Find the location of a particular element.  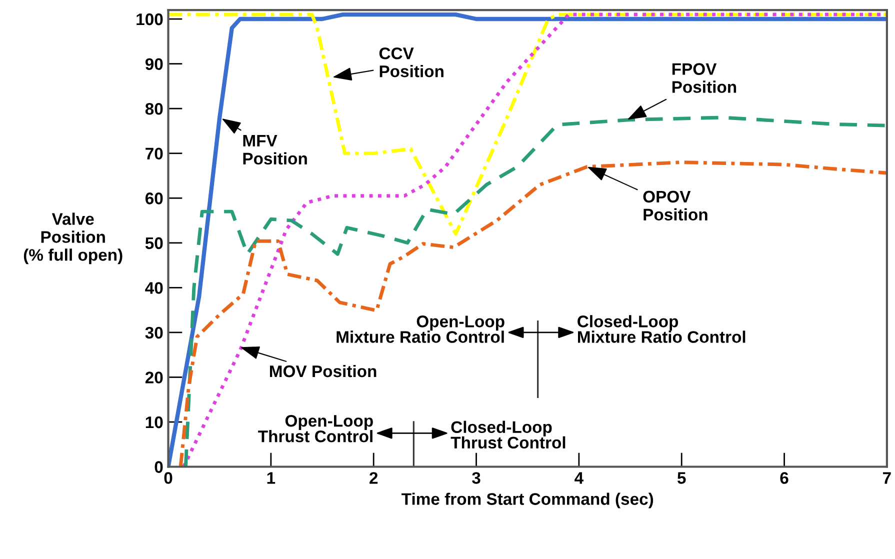

x-tick-label: 0 is located at coordinates (168, 478).